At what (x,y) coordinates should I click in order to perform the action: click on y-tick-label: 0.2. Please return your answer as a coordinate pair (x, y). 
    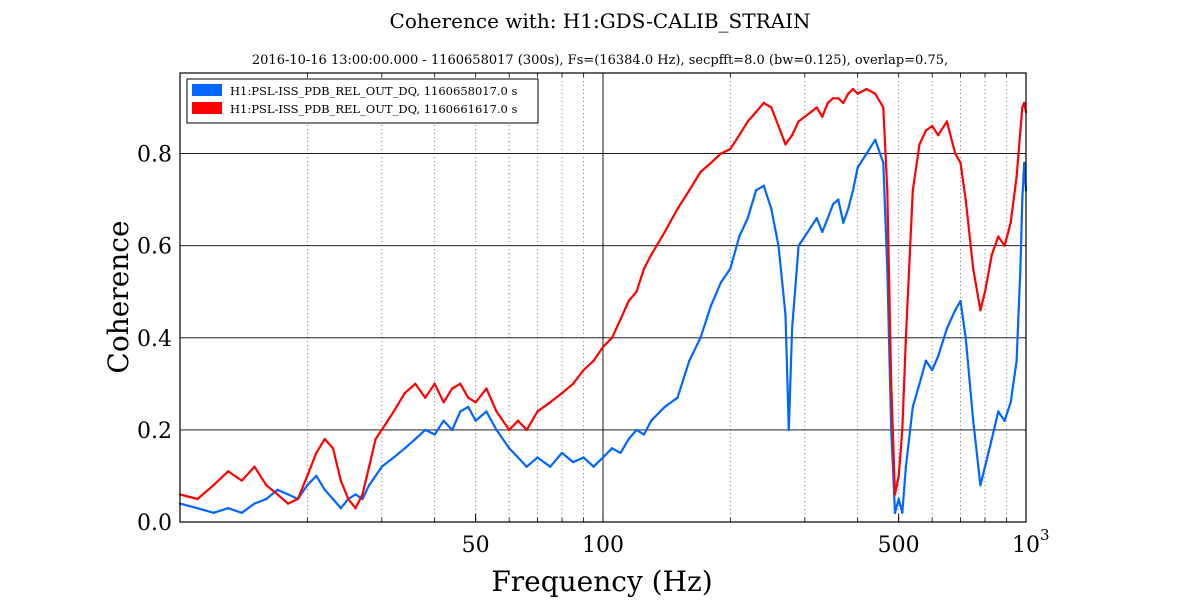
    Looking at the image, I should click on (154, 431).